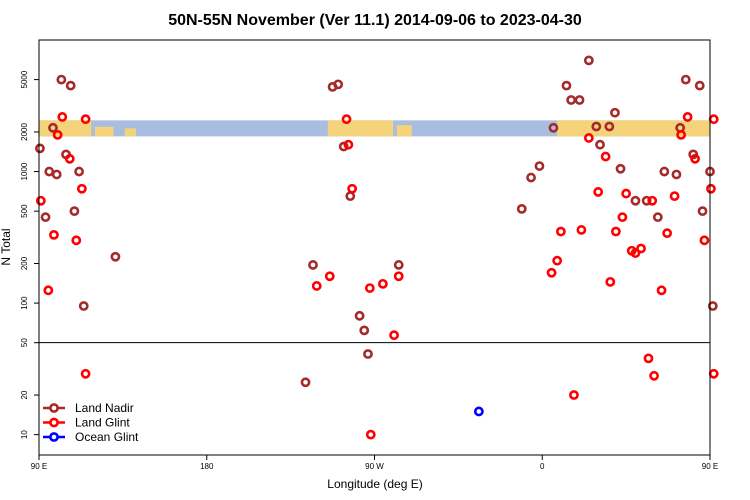 The height and width of the screenshot is (500, 750). I want to click on y-tick-label: 10, so click(24, 434).